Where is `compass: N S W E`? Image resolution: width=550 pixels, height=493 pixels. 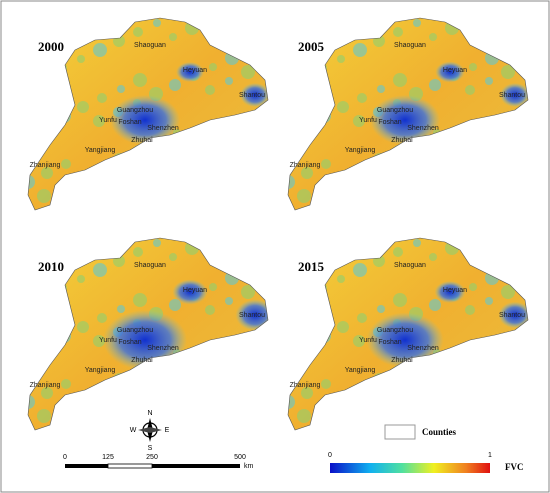
compass: N S W E is located at coordinates (150, 431).